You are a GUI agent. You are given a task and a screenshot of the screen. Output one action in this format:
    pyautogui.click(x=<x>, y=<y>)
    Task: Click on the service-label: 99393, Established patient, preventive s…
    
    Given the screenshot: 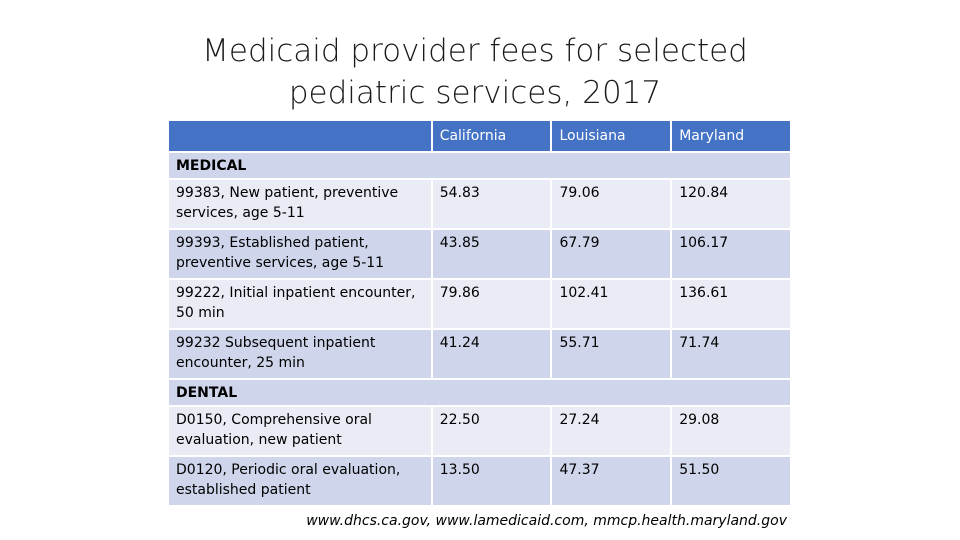 What is the action you would take?
    pyautogui.click(x=300, y=254)
    